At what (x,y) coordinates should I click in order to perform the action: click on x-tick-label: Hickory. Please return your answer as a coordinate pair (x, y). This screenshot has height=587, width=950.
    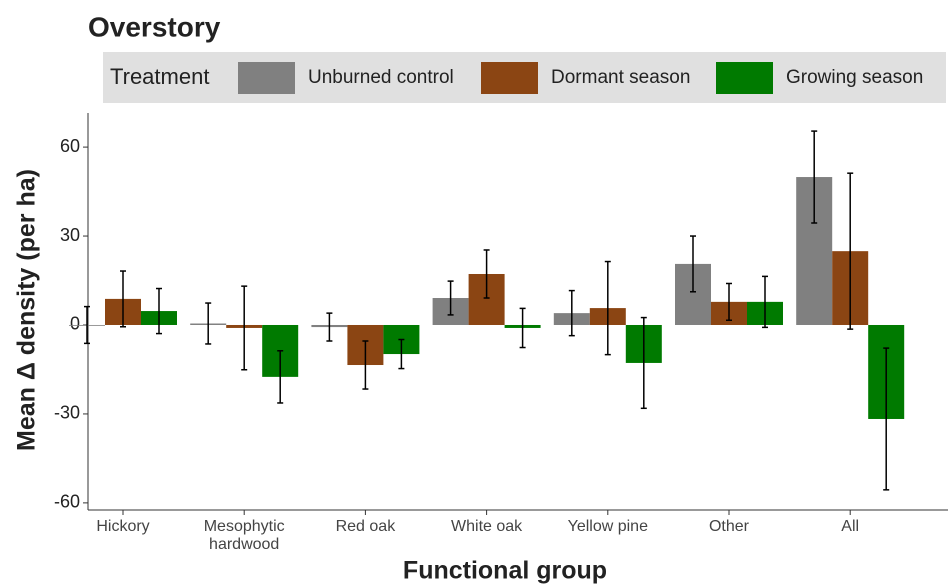
    Looking at the image, I should click on (123, 526).